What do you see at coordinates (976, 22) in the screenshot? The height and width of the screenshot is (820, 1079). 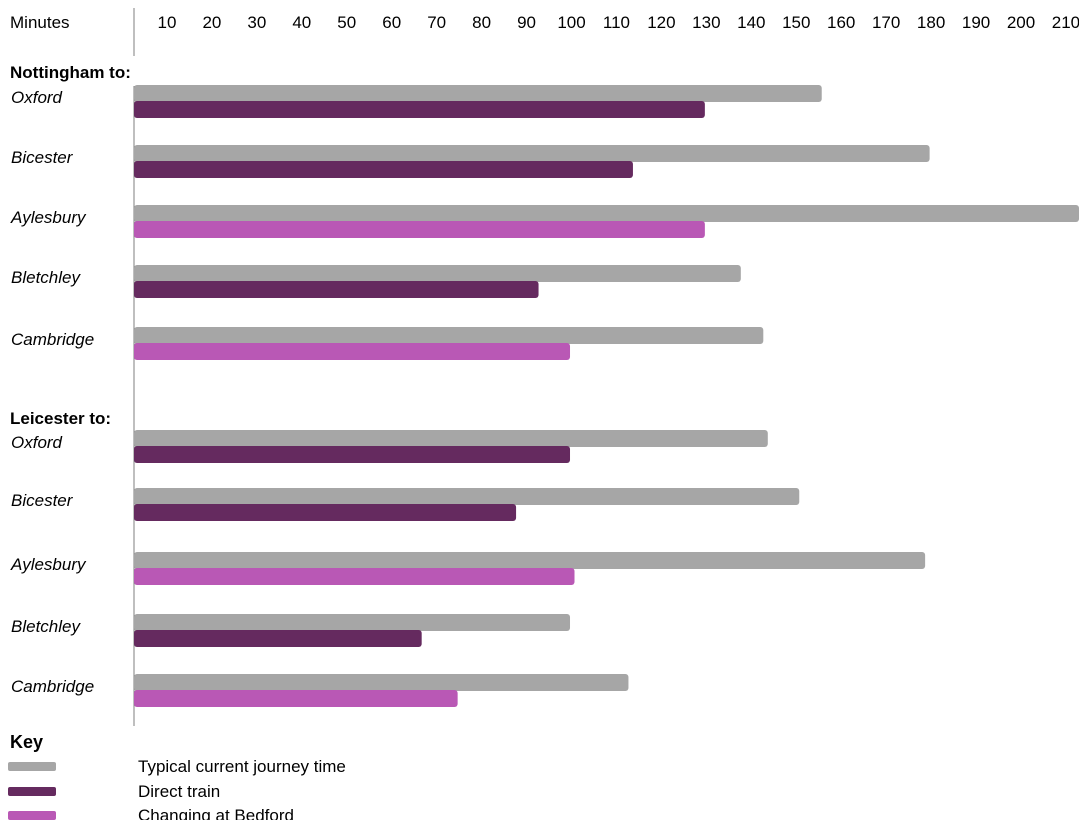 I see `tick-label: 190` at bounding box center [976, 22].